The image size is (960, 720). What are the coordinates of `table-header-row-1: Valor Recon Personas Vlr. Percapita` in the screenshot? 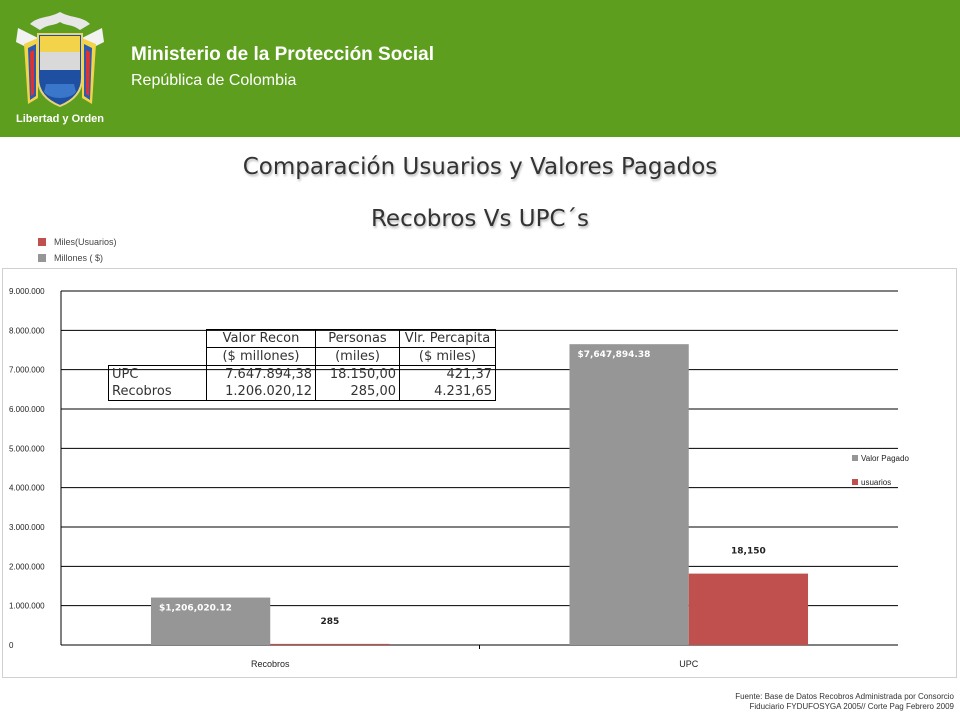 It's located at (302, 338).